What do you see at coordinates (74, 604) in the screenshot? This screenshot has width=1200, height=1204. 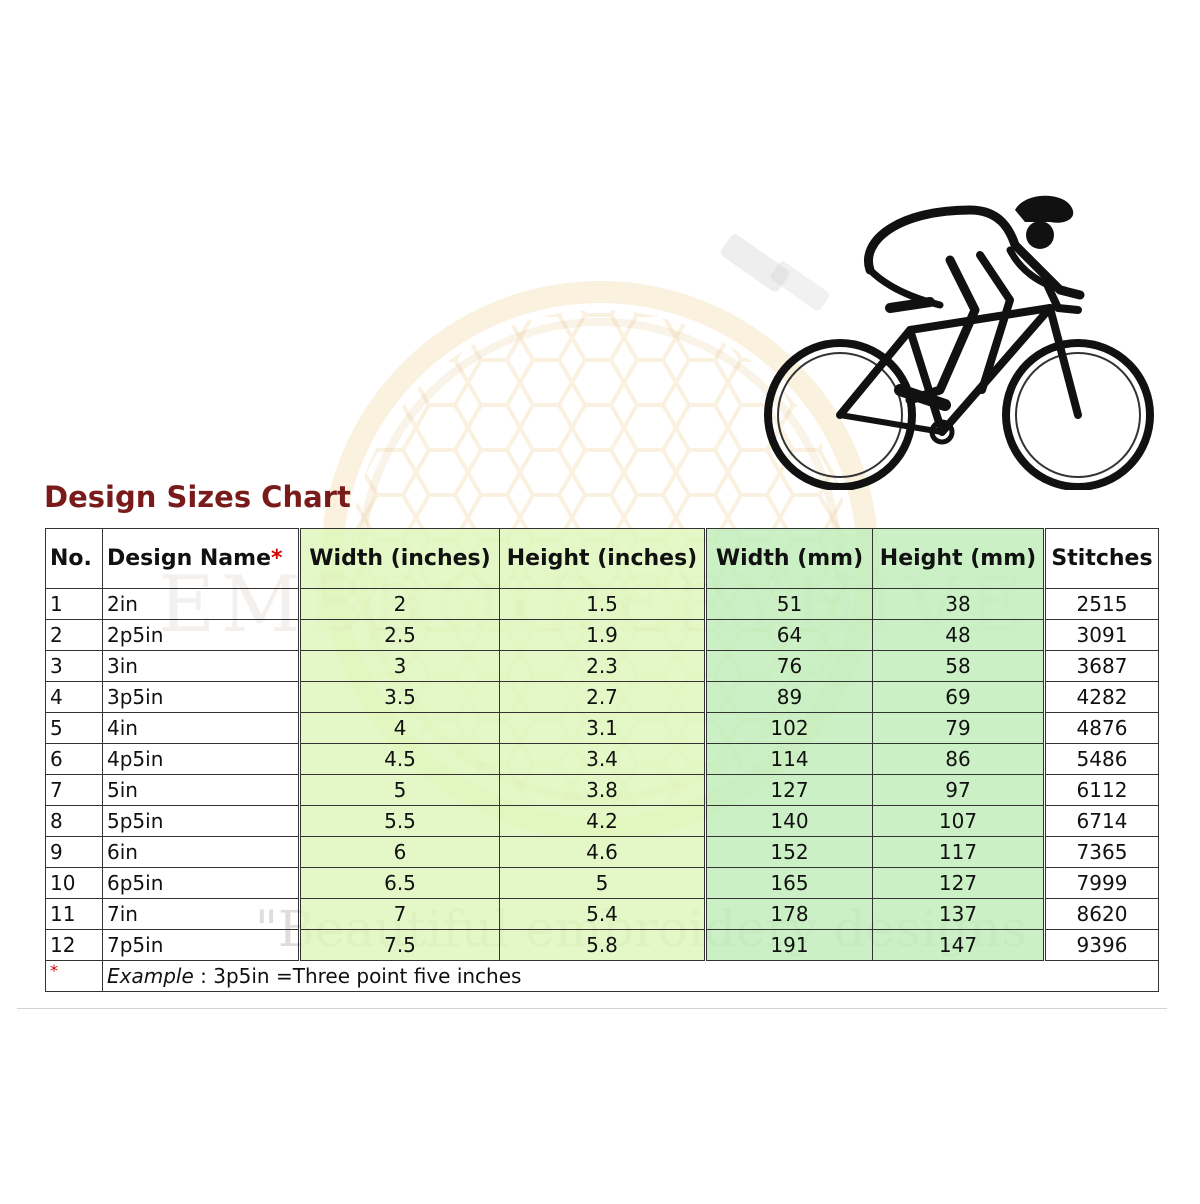 I see `cell-no: 1` at bounding box center [74, 604].